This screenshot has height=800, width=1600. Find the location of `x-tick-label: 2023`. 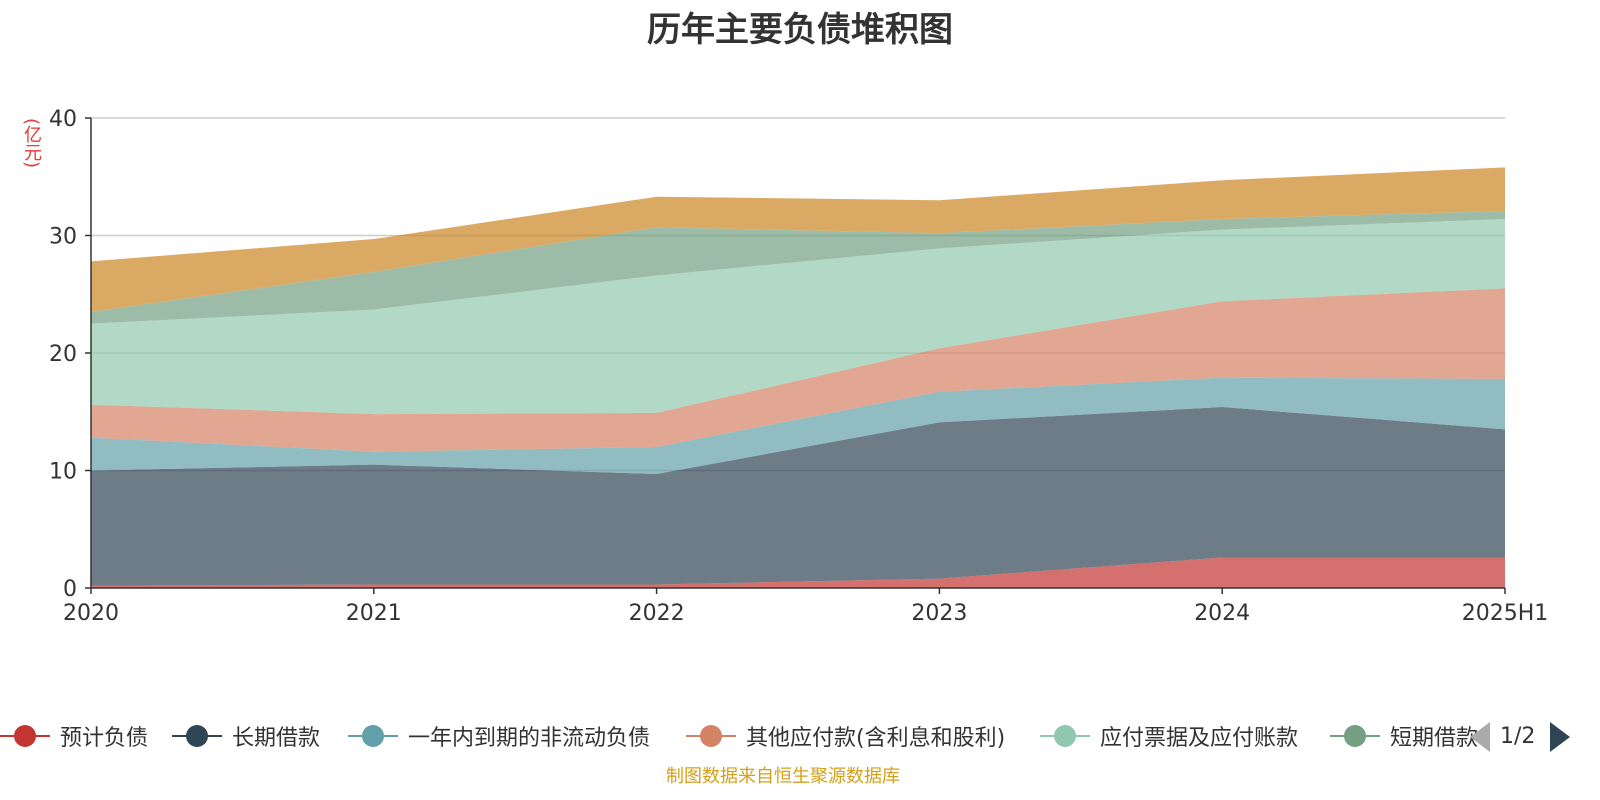

x-tick-label: 2023 is located at coordinates (939, 613).